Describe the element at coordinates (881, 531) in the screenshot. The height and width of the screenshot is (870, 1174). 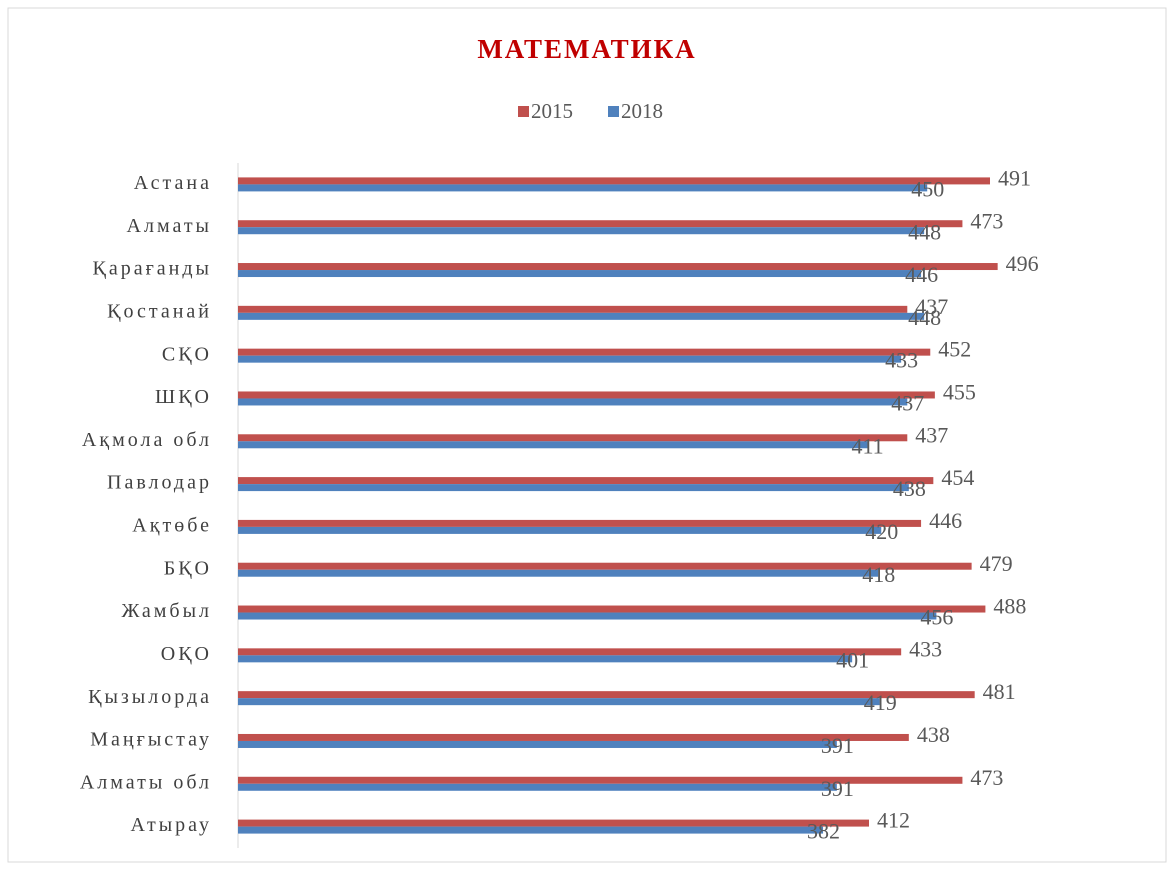
I see `data-label: 420` at that location.